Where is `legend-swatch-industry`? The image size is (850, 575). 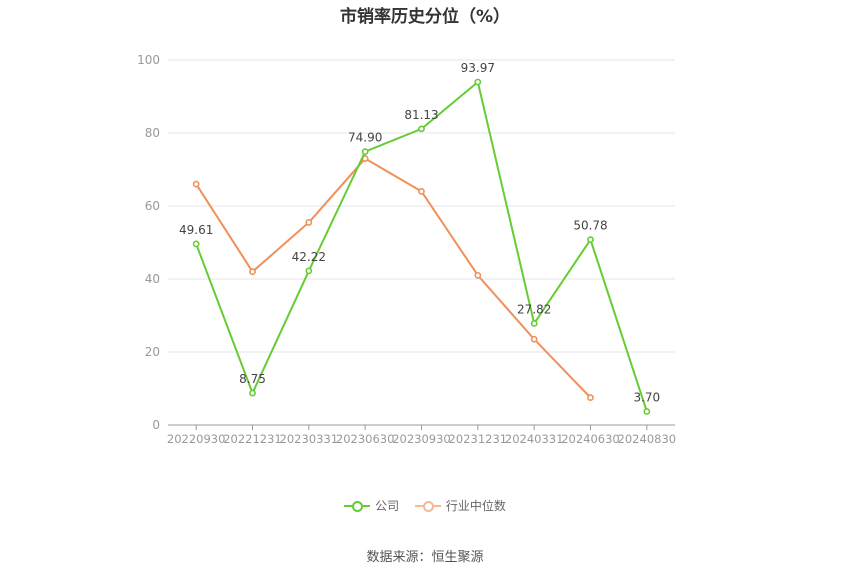 legend-swatch-industry is located at coordinates (427, 506).